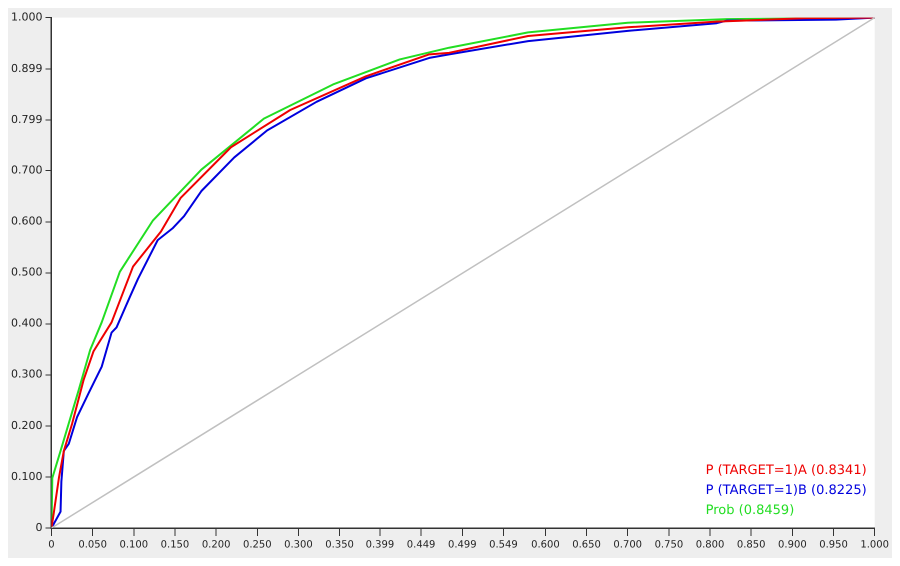 The height and width of the screenshot is (566, 900). Describe the element at coordinates (627, 545) in the screenshot. I see `x-tick-label: 0.700` at that location.